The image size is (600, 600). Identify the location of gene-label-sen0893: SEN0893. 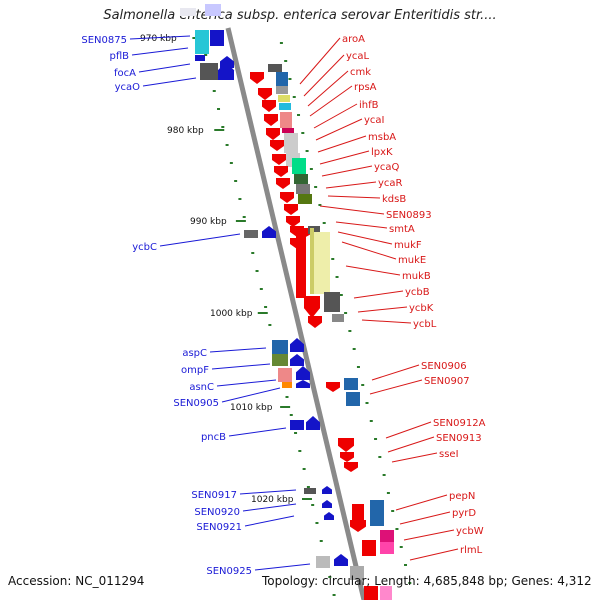
(409, 215).